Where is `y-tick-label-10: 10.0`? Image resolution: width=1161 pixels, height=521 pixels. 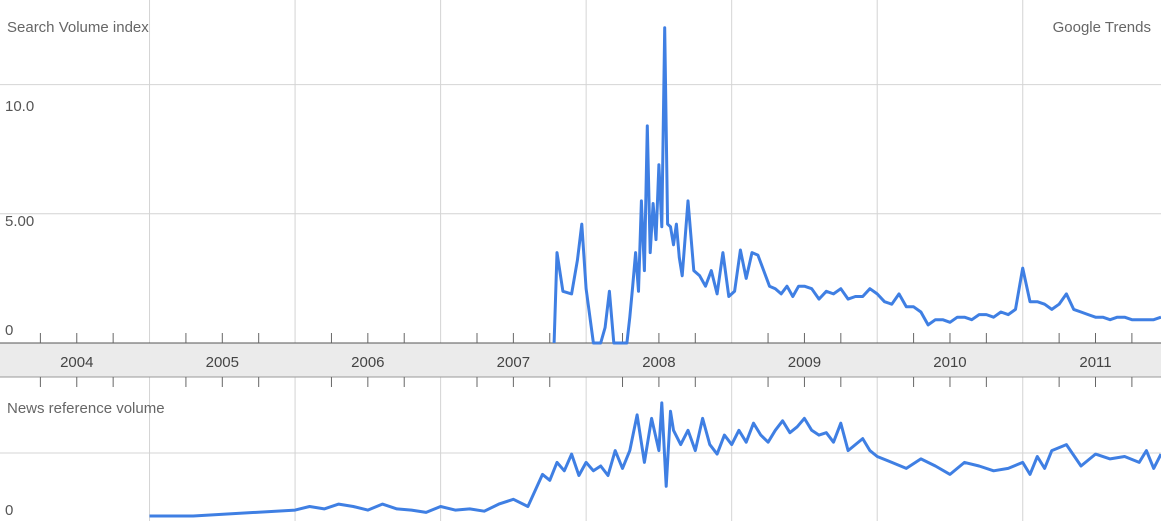
y-tick-label-10: 10.0 is located at coordinates (20, 106).